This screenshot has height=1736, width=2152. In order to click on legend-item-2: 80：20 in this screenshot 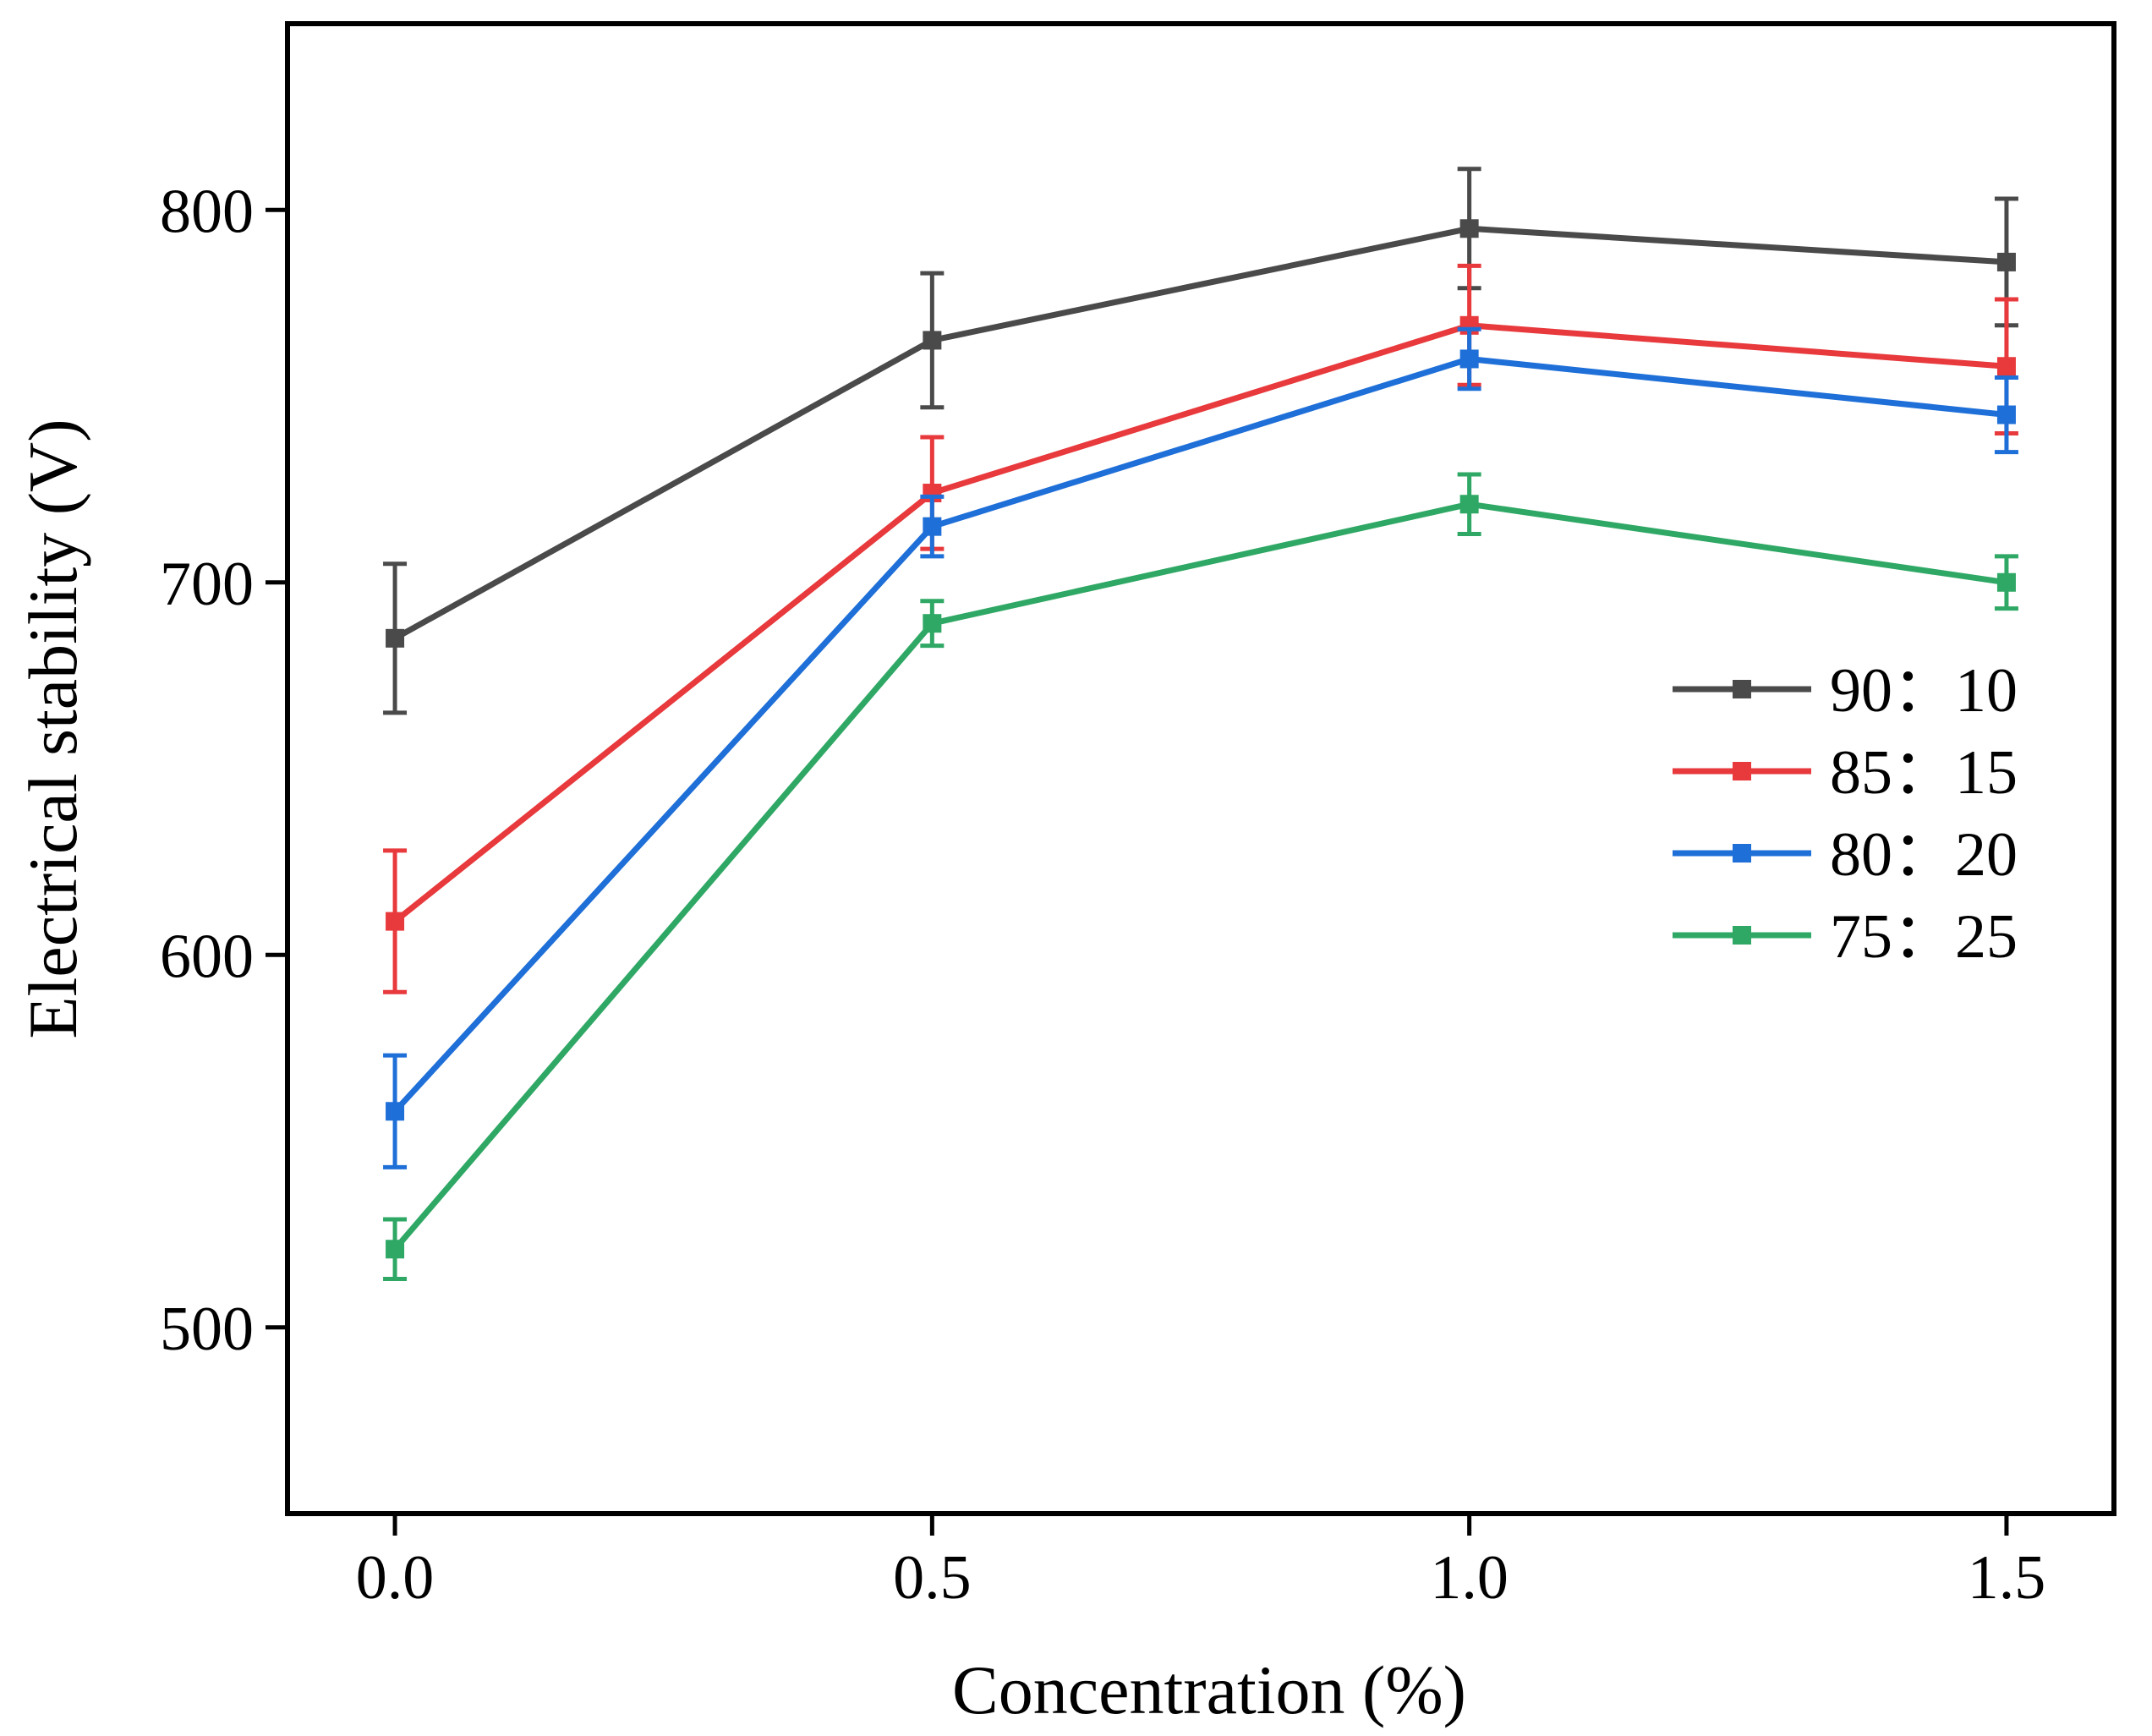, I will do `click(1845, 855)`.